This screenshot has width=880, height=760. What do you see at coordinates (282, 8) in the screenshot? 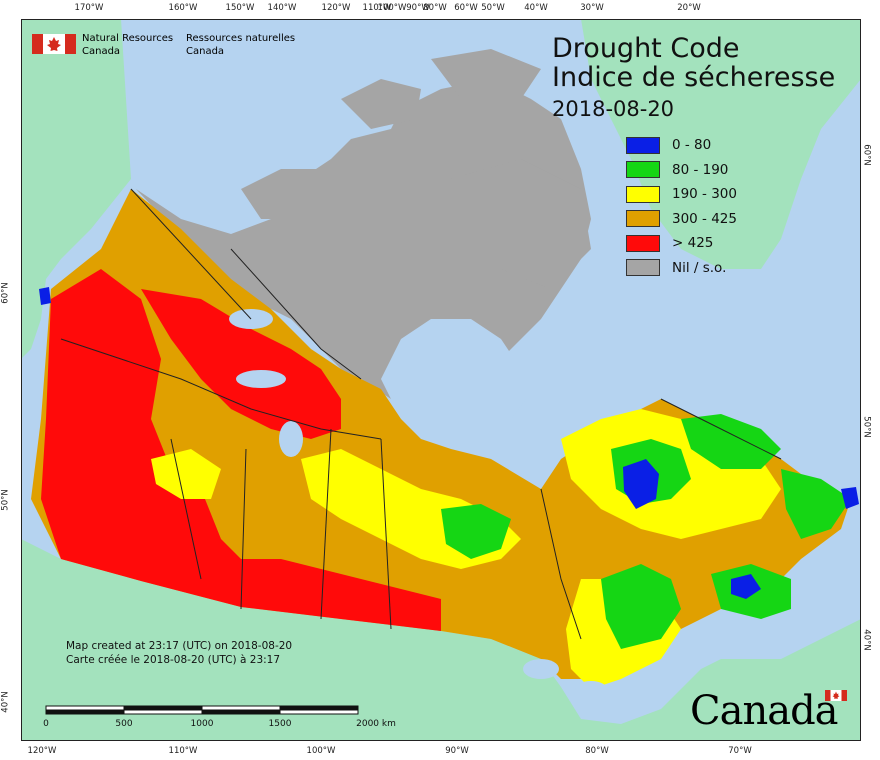
I see `top-tick: 140°W` at bounding box center [282, 8].